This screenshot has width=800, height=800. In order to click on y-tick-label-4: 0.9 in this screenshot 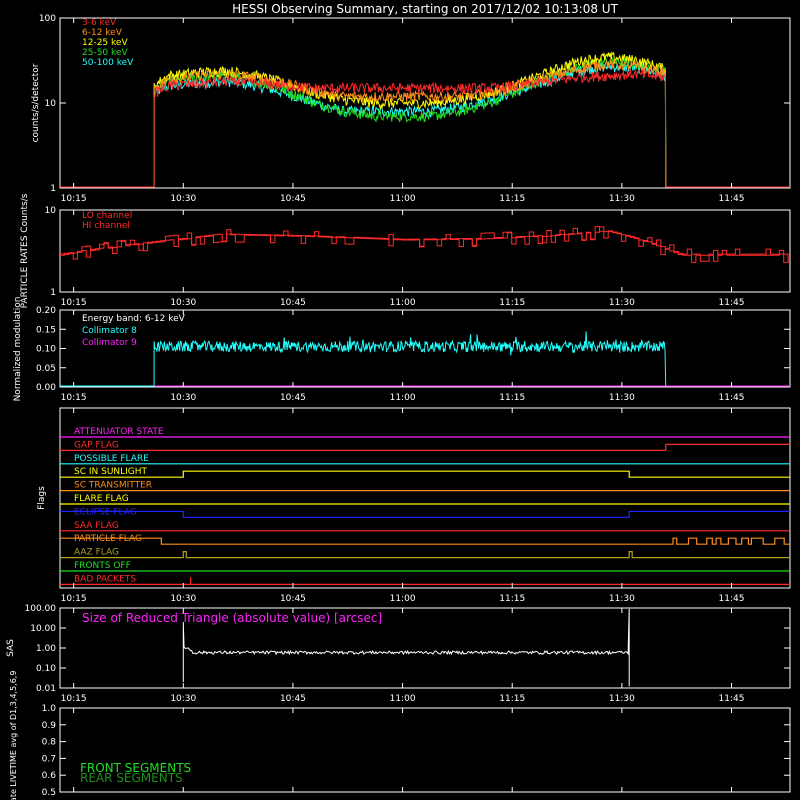, I will do `click(49, 726)`.